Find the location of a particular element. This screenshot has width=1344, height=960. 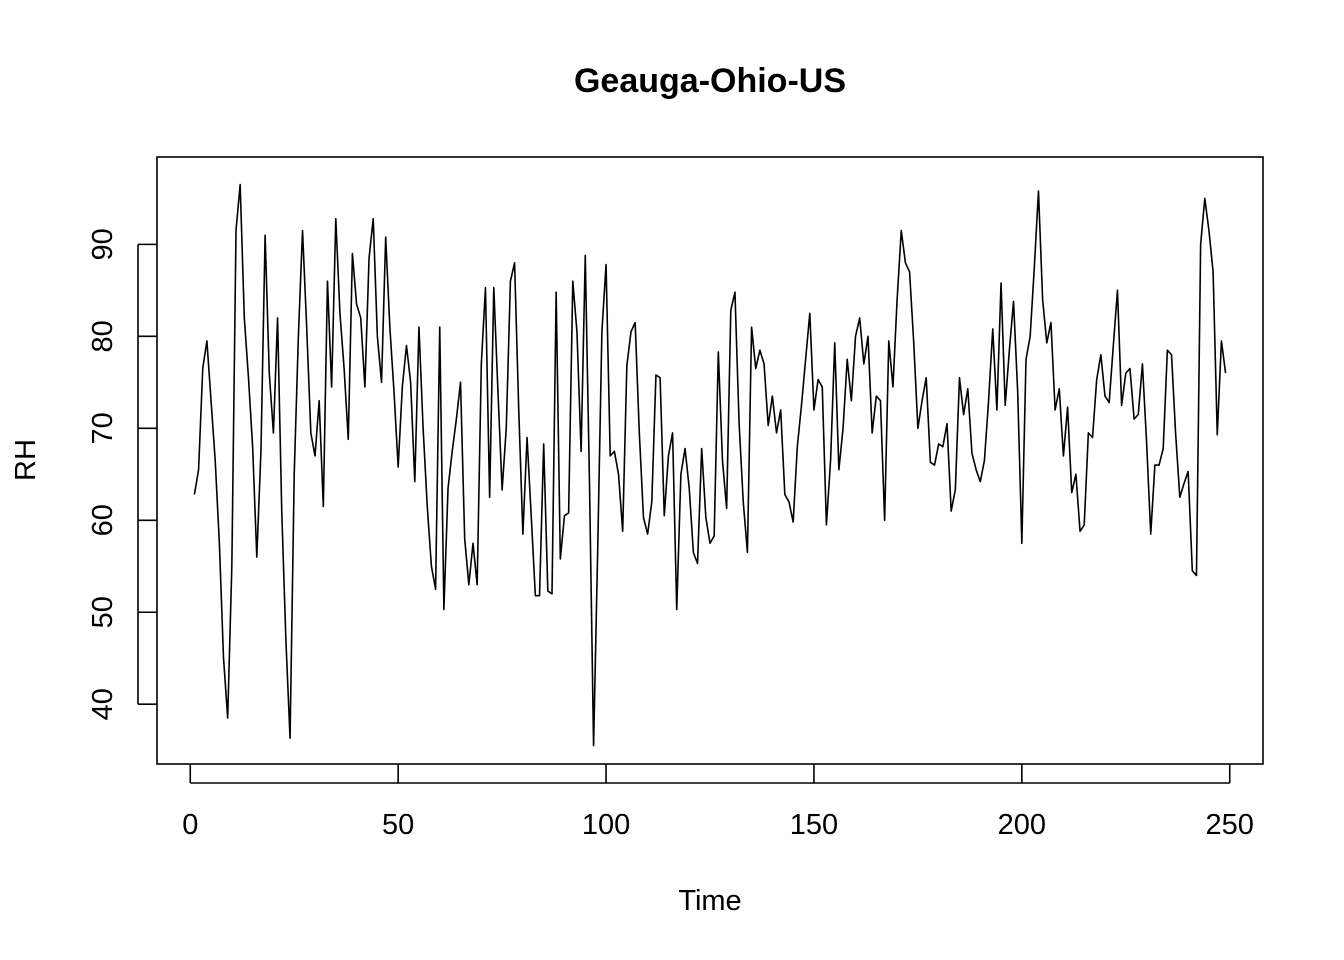

y-tick-label: 80 is located at coordinates (103, 336).